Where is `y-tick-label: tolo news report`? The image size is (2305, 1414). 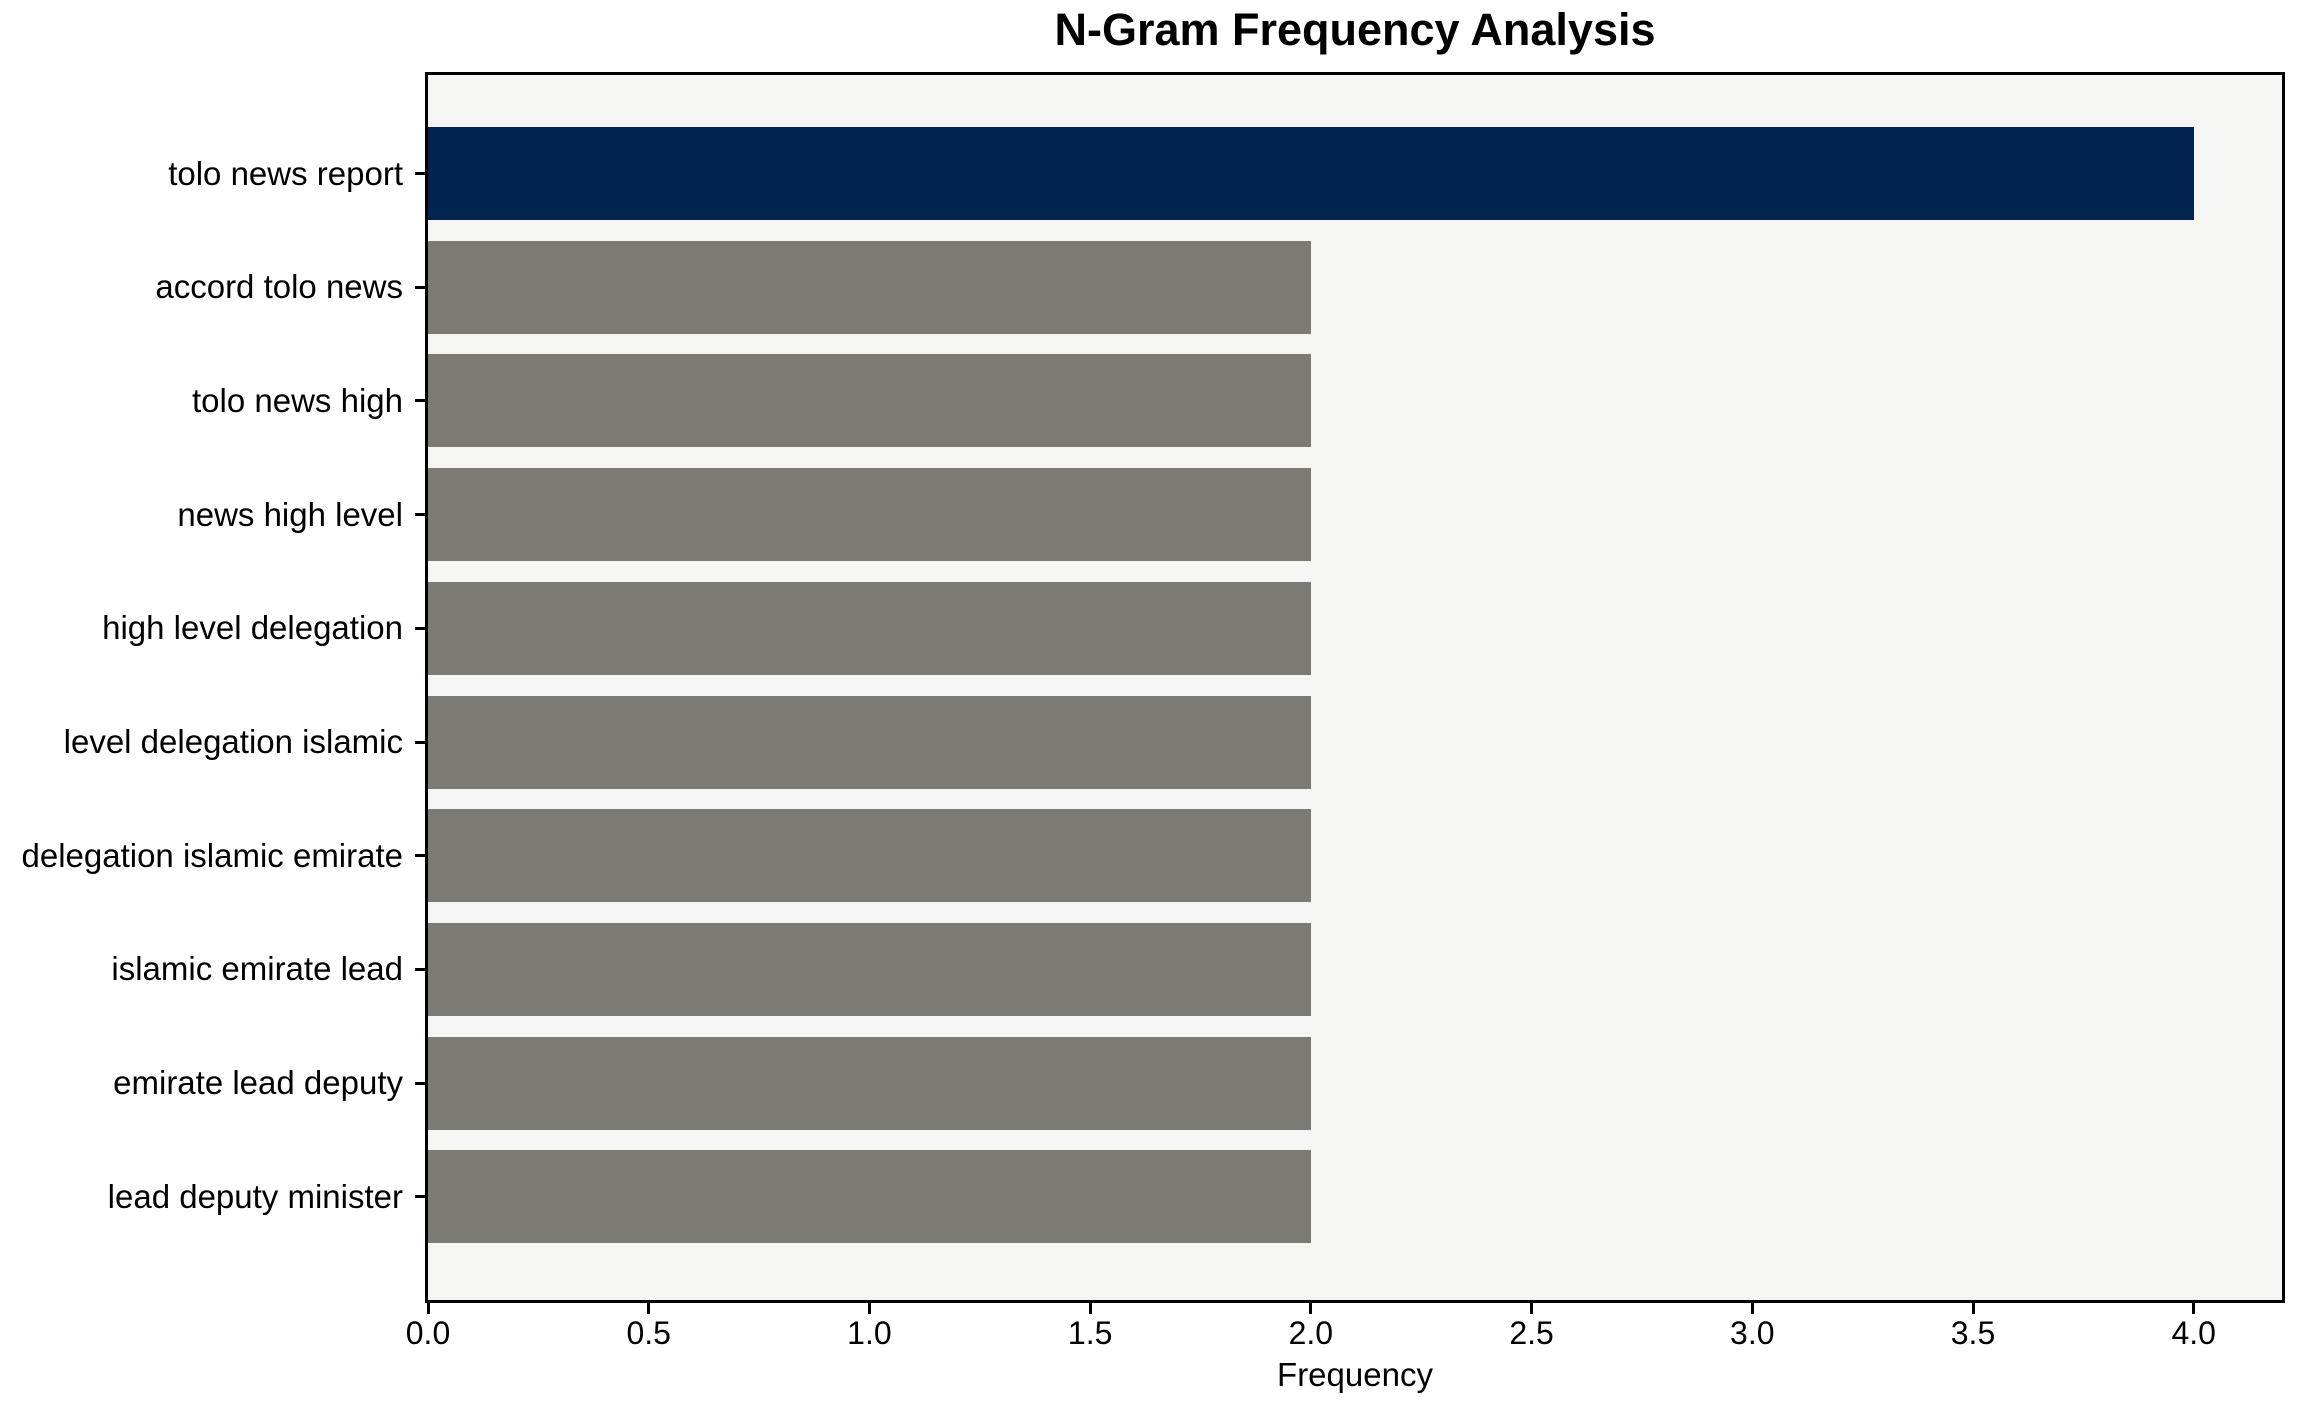 y-tick-label: tolo news report is located at coordinates (285, 173).